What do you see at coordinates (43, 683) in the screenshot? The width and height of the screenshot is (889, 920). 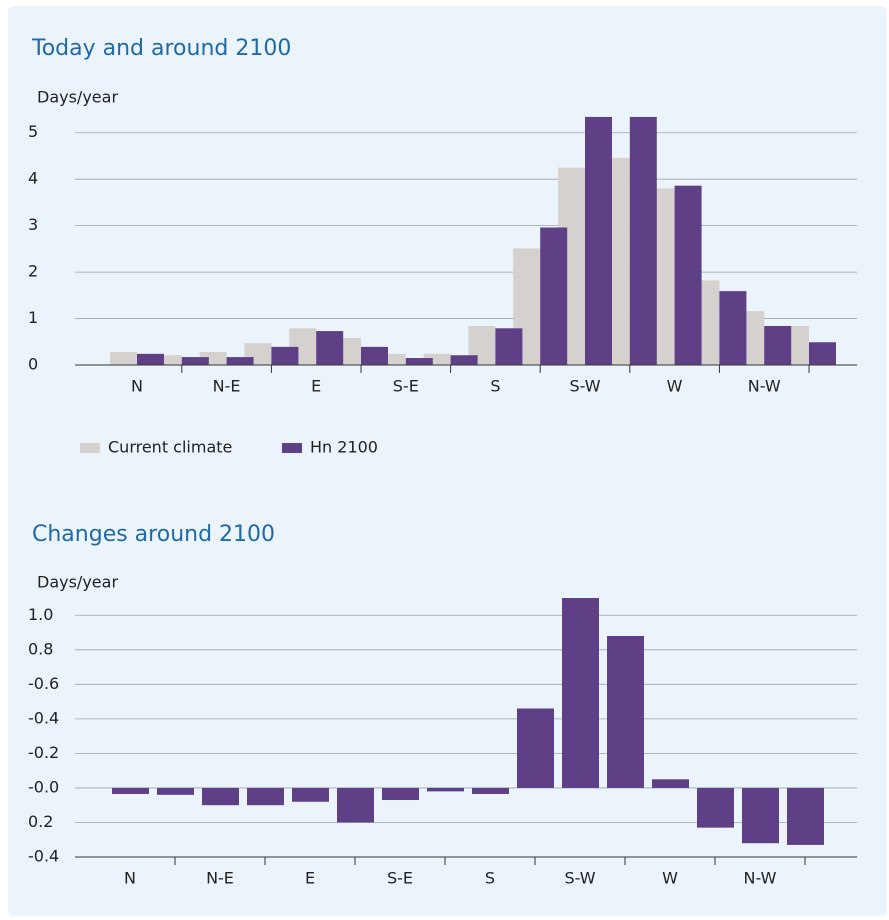 I see `y-tick-label: -0.6` at bounding box center [43, 683].